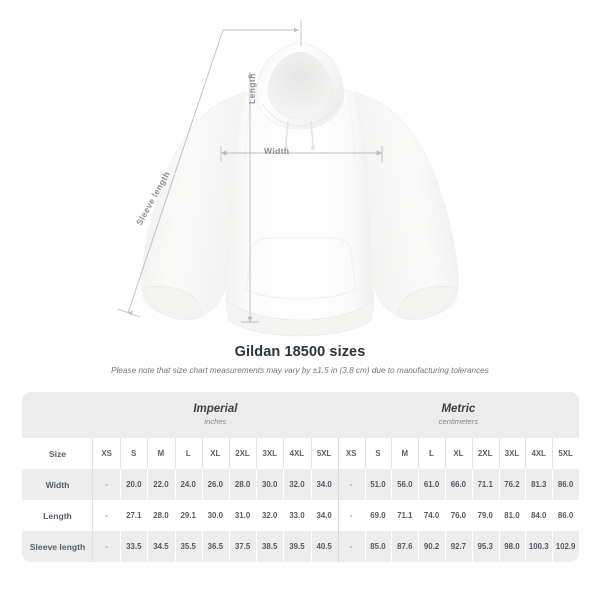 The width and height of the screenshot is (600, 600). What do you see at coordinates (215, 515) in the screenshot?
I see `cell-length-imperial-xl: 30.0` at bounding box center [215, 515].